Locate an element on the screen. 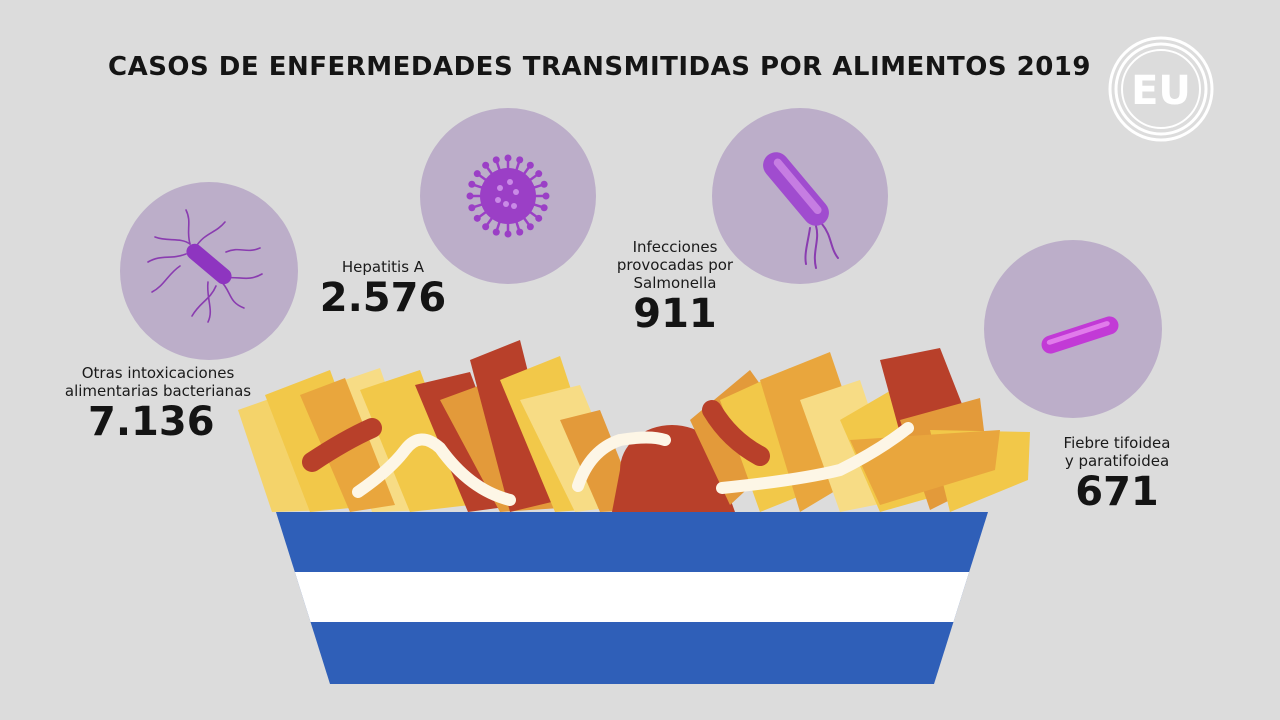  stat-value: 2.576 is located at coordinates (383, 298).